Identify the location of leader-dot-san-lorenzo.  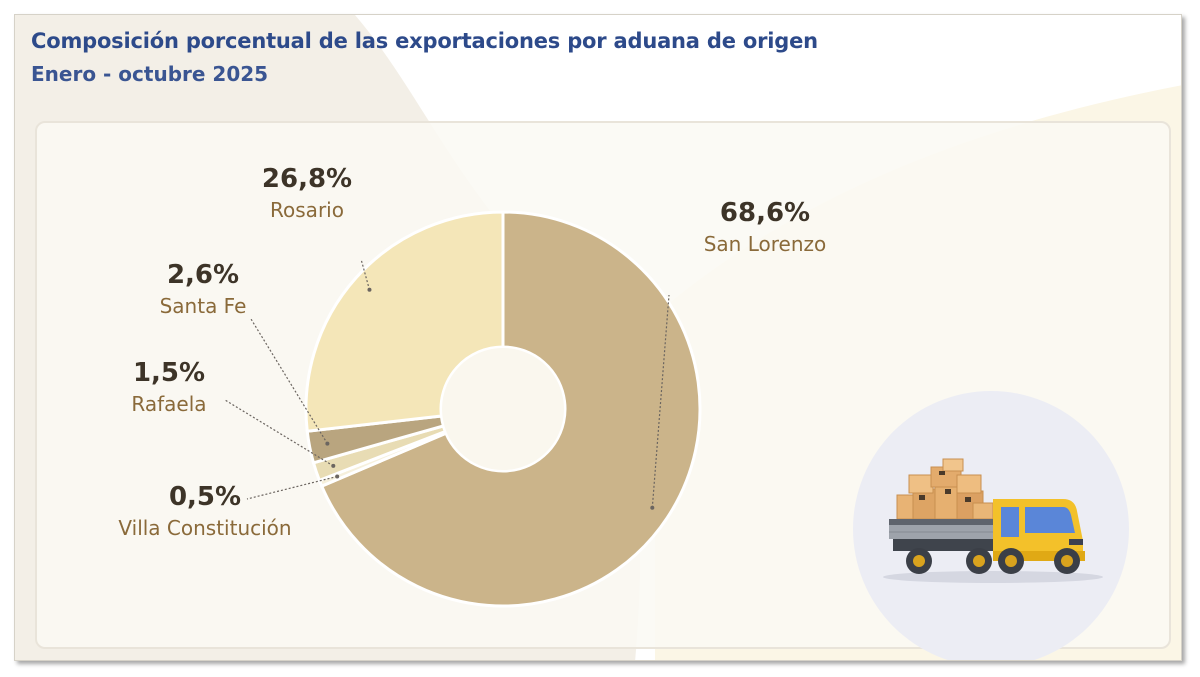
(652, 507).